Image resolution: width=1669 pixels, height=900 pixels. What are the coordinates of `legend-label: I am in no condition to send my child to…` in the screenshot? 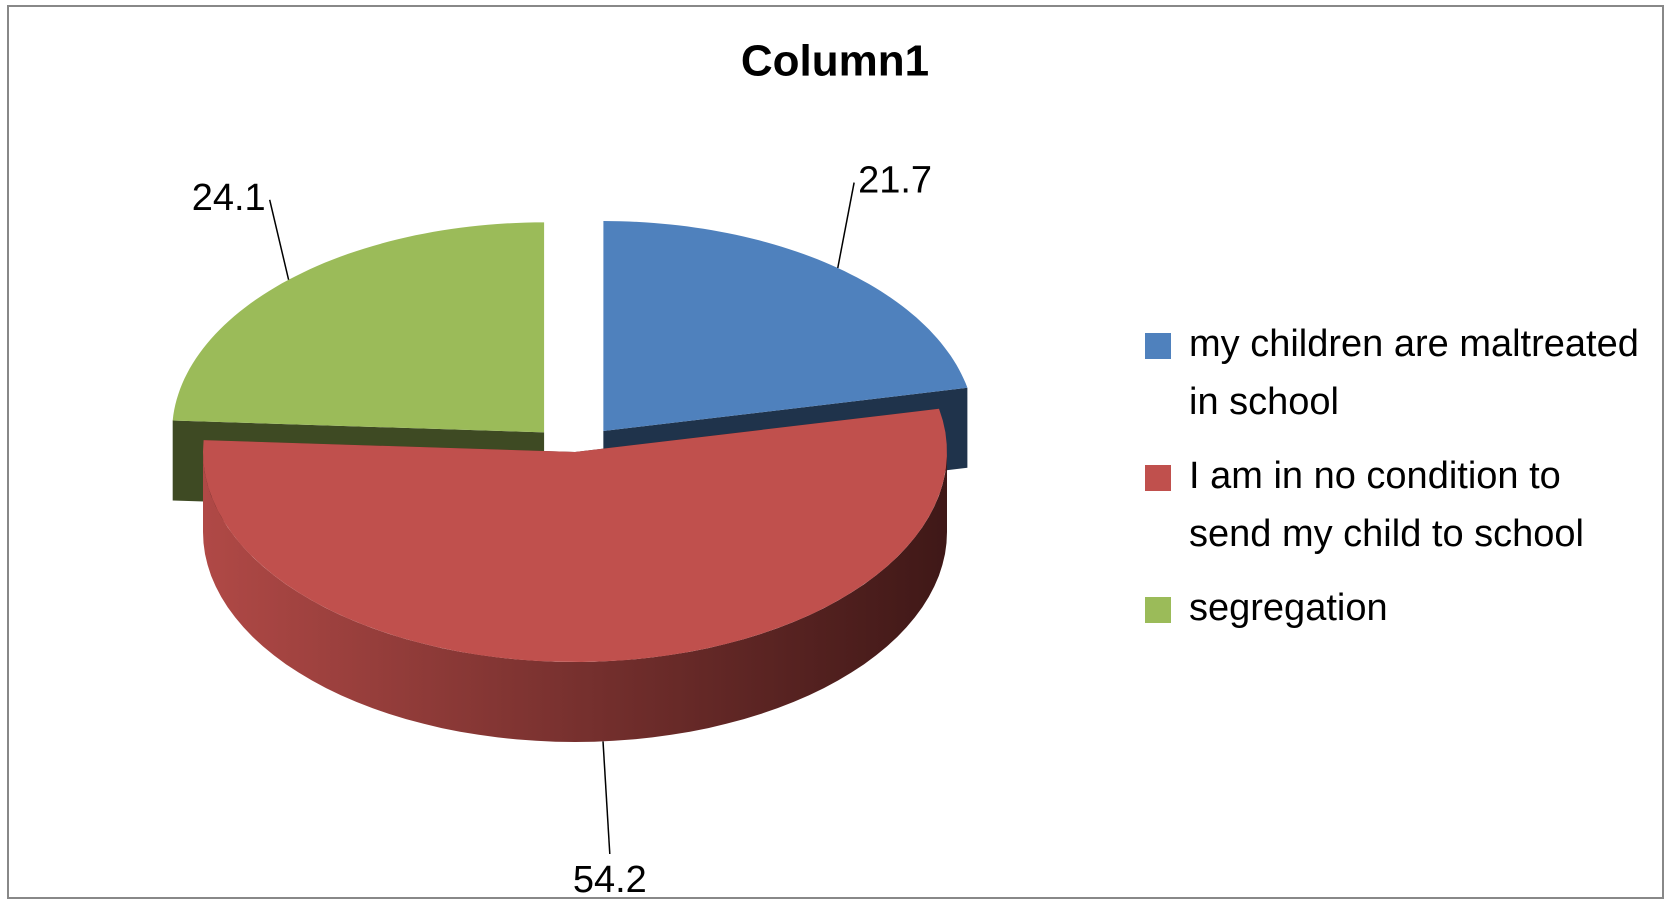 It's located at (1386, 505).